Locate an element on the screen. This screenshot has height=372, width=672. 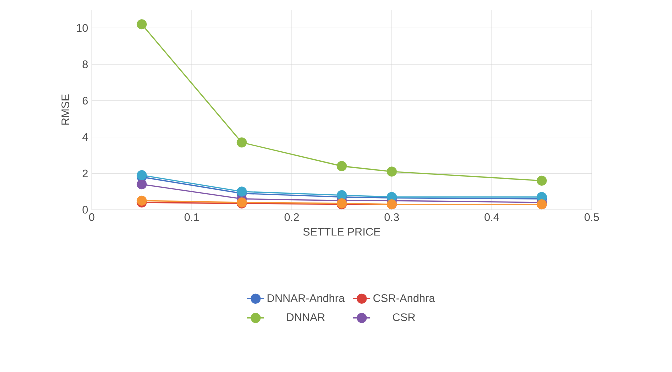
x-tick-label: 0.4 is located at coordinates (492, 218).